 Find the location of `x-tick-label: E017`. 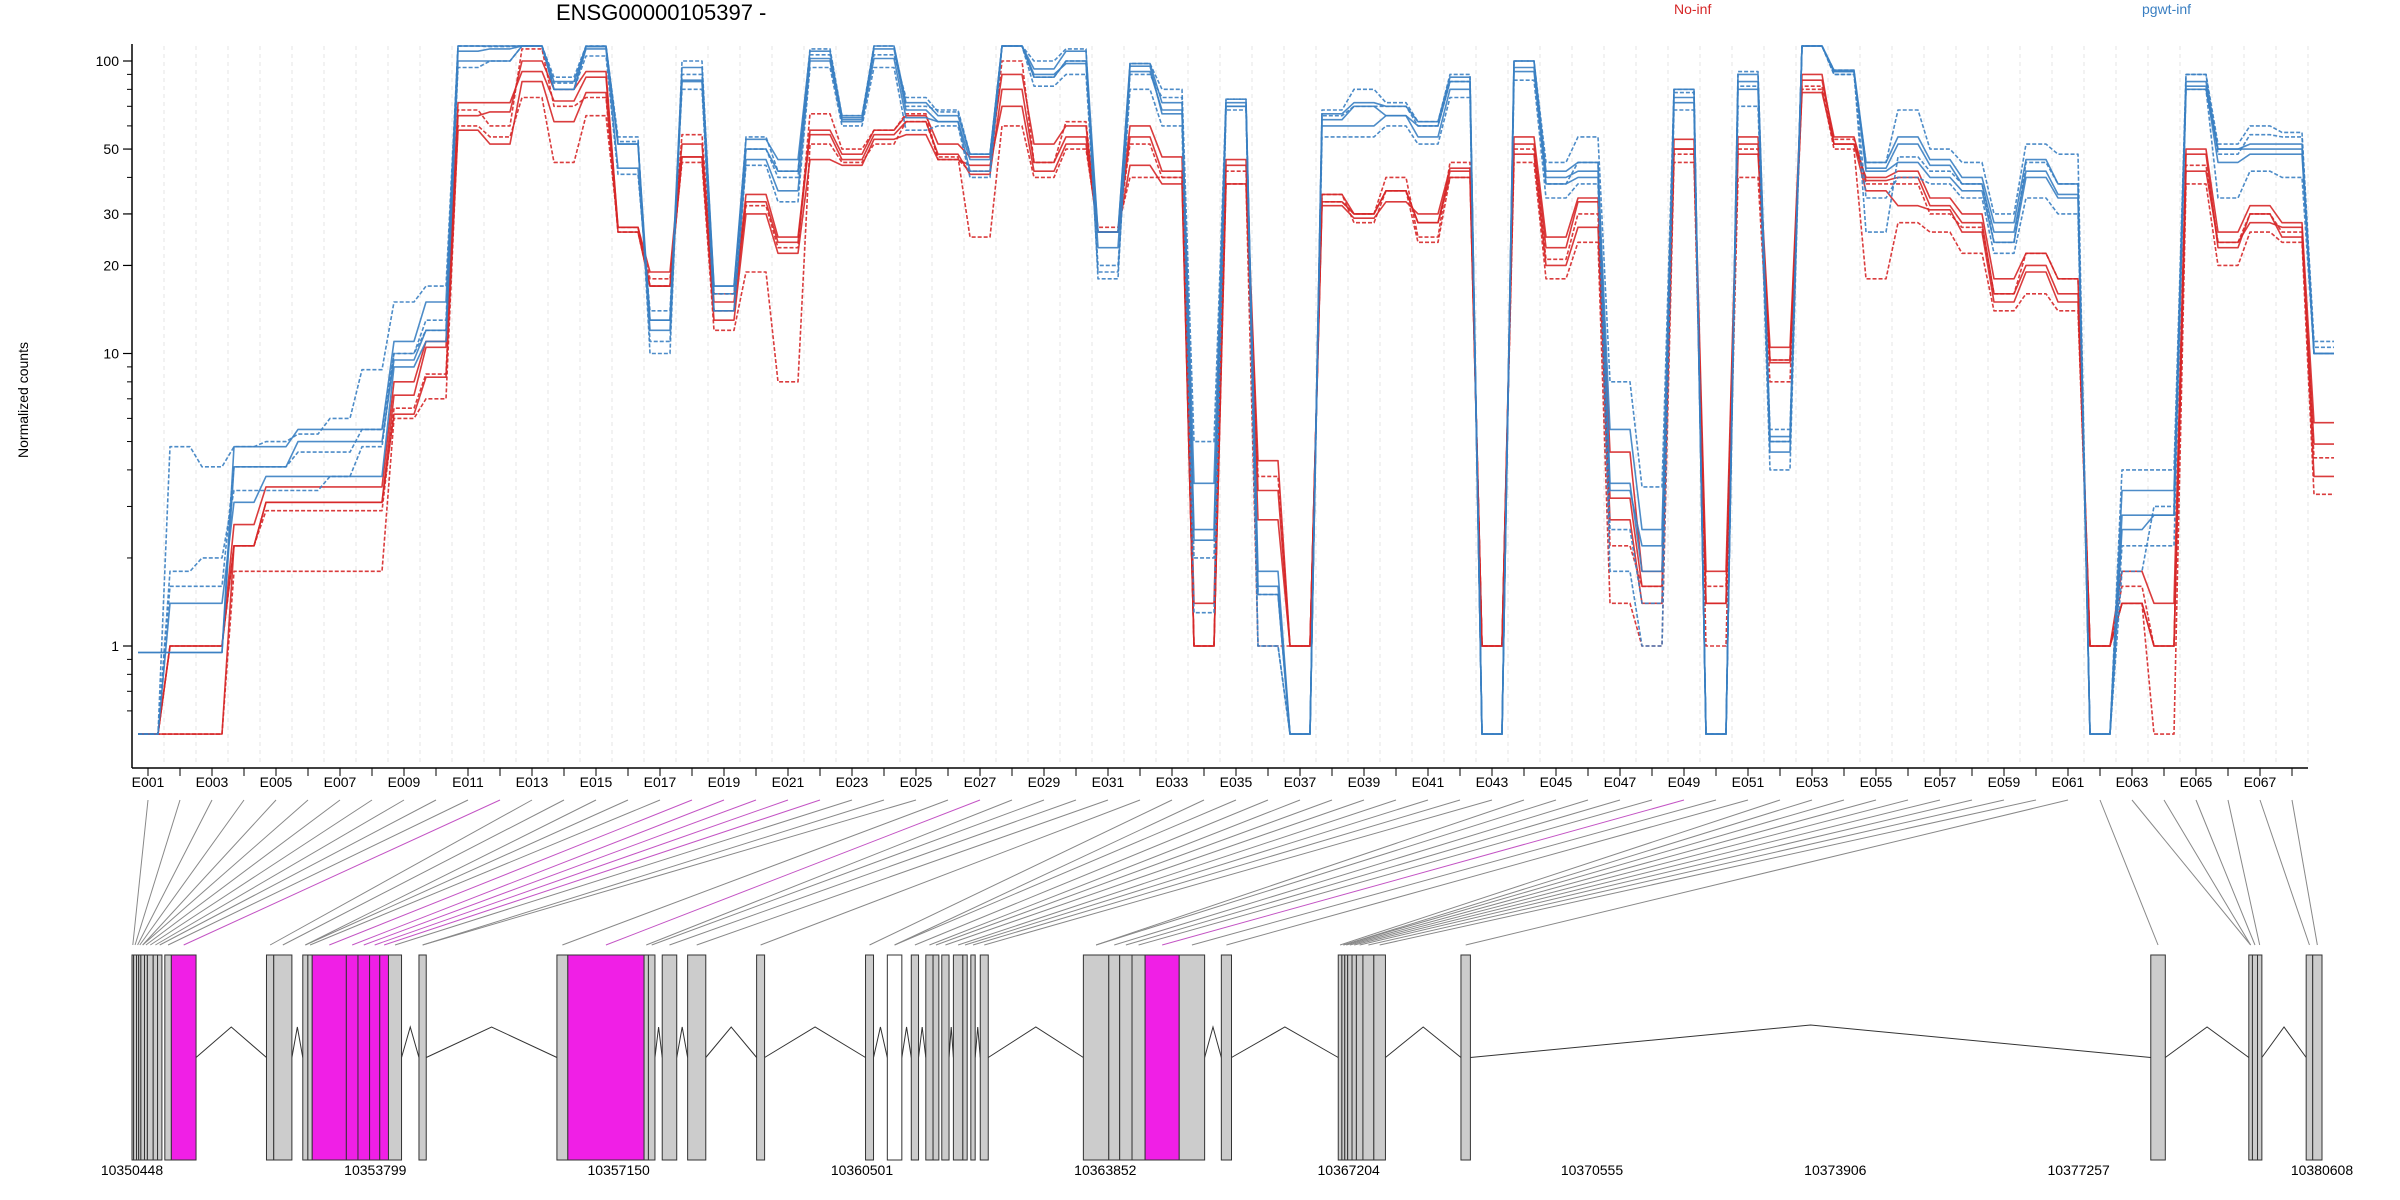

x-tick-label: E017 is located at coordinates (660, 782).